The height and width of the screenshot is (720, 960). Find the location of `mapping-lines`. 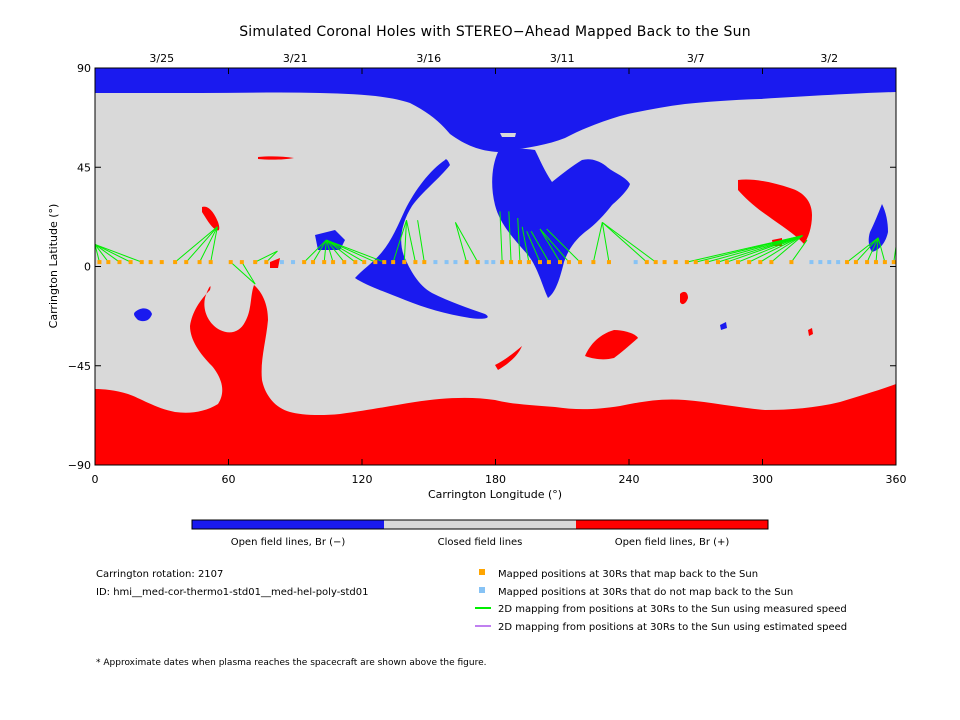

mapping-lines is located at coordinates (495, 248).